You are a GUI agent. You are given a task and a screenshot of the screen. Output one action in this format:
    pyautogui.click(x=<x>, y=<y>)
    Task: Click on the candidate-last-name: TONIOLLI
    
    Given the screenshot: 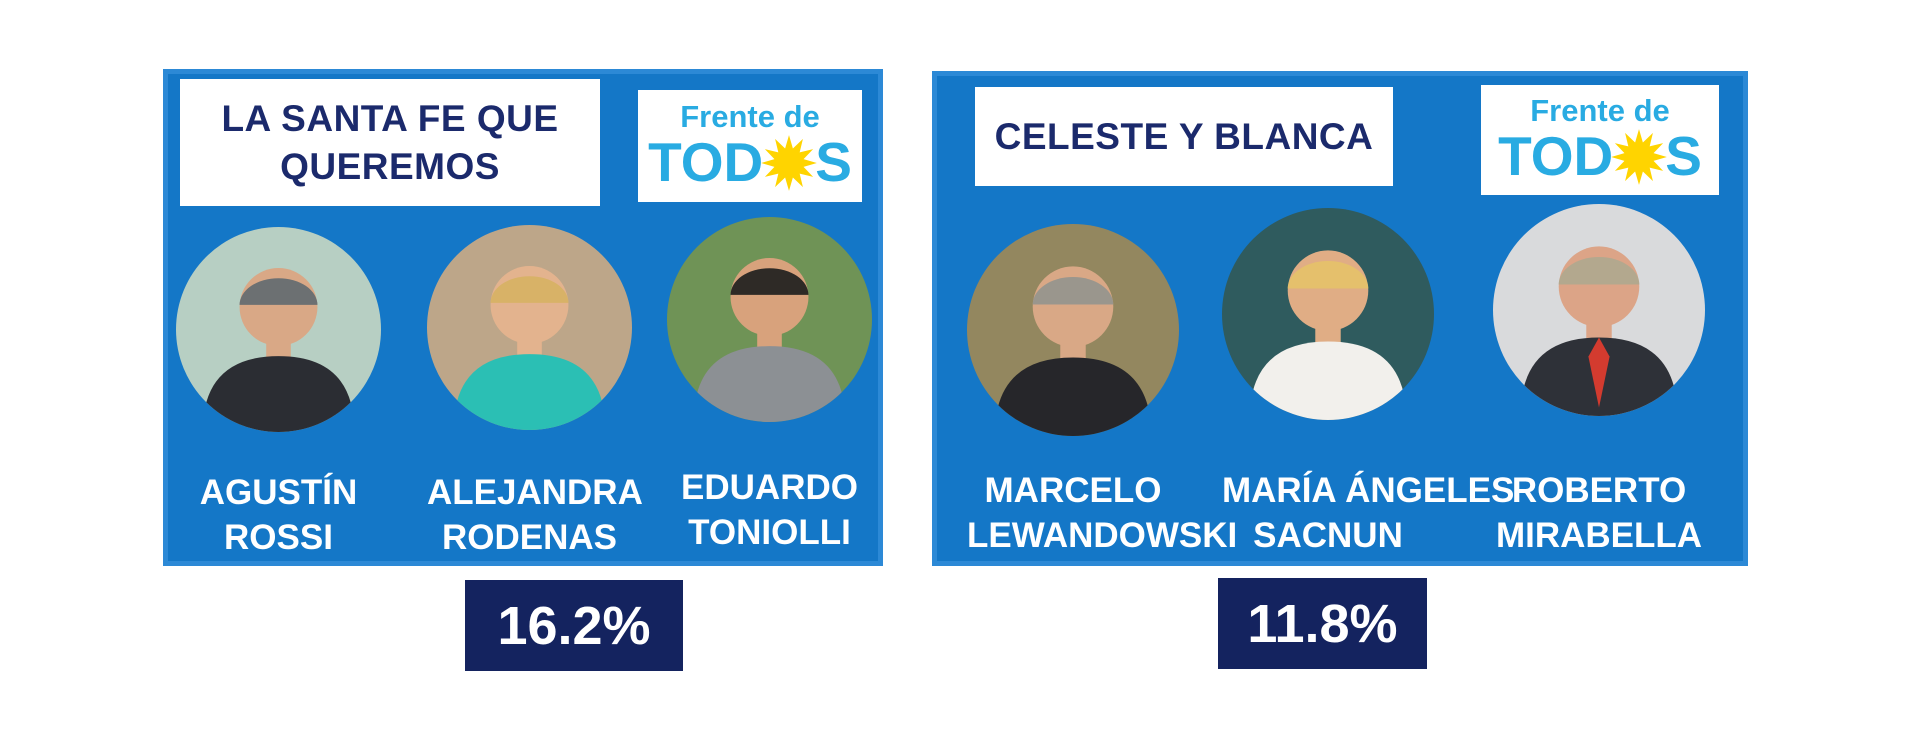 What is the action you would take?
    pyautogui.click(x=769, y=532)
    